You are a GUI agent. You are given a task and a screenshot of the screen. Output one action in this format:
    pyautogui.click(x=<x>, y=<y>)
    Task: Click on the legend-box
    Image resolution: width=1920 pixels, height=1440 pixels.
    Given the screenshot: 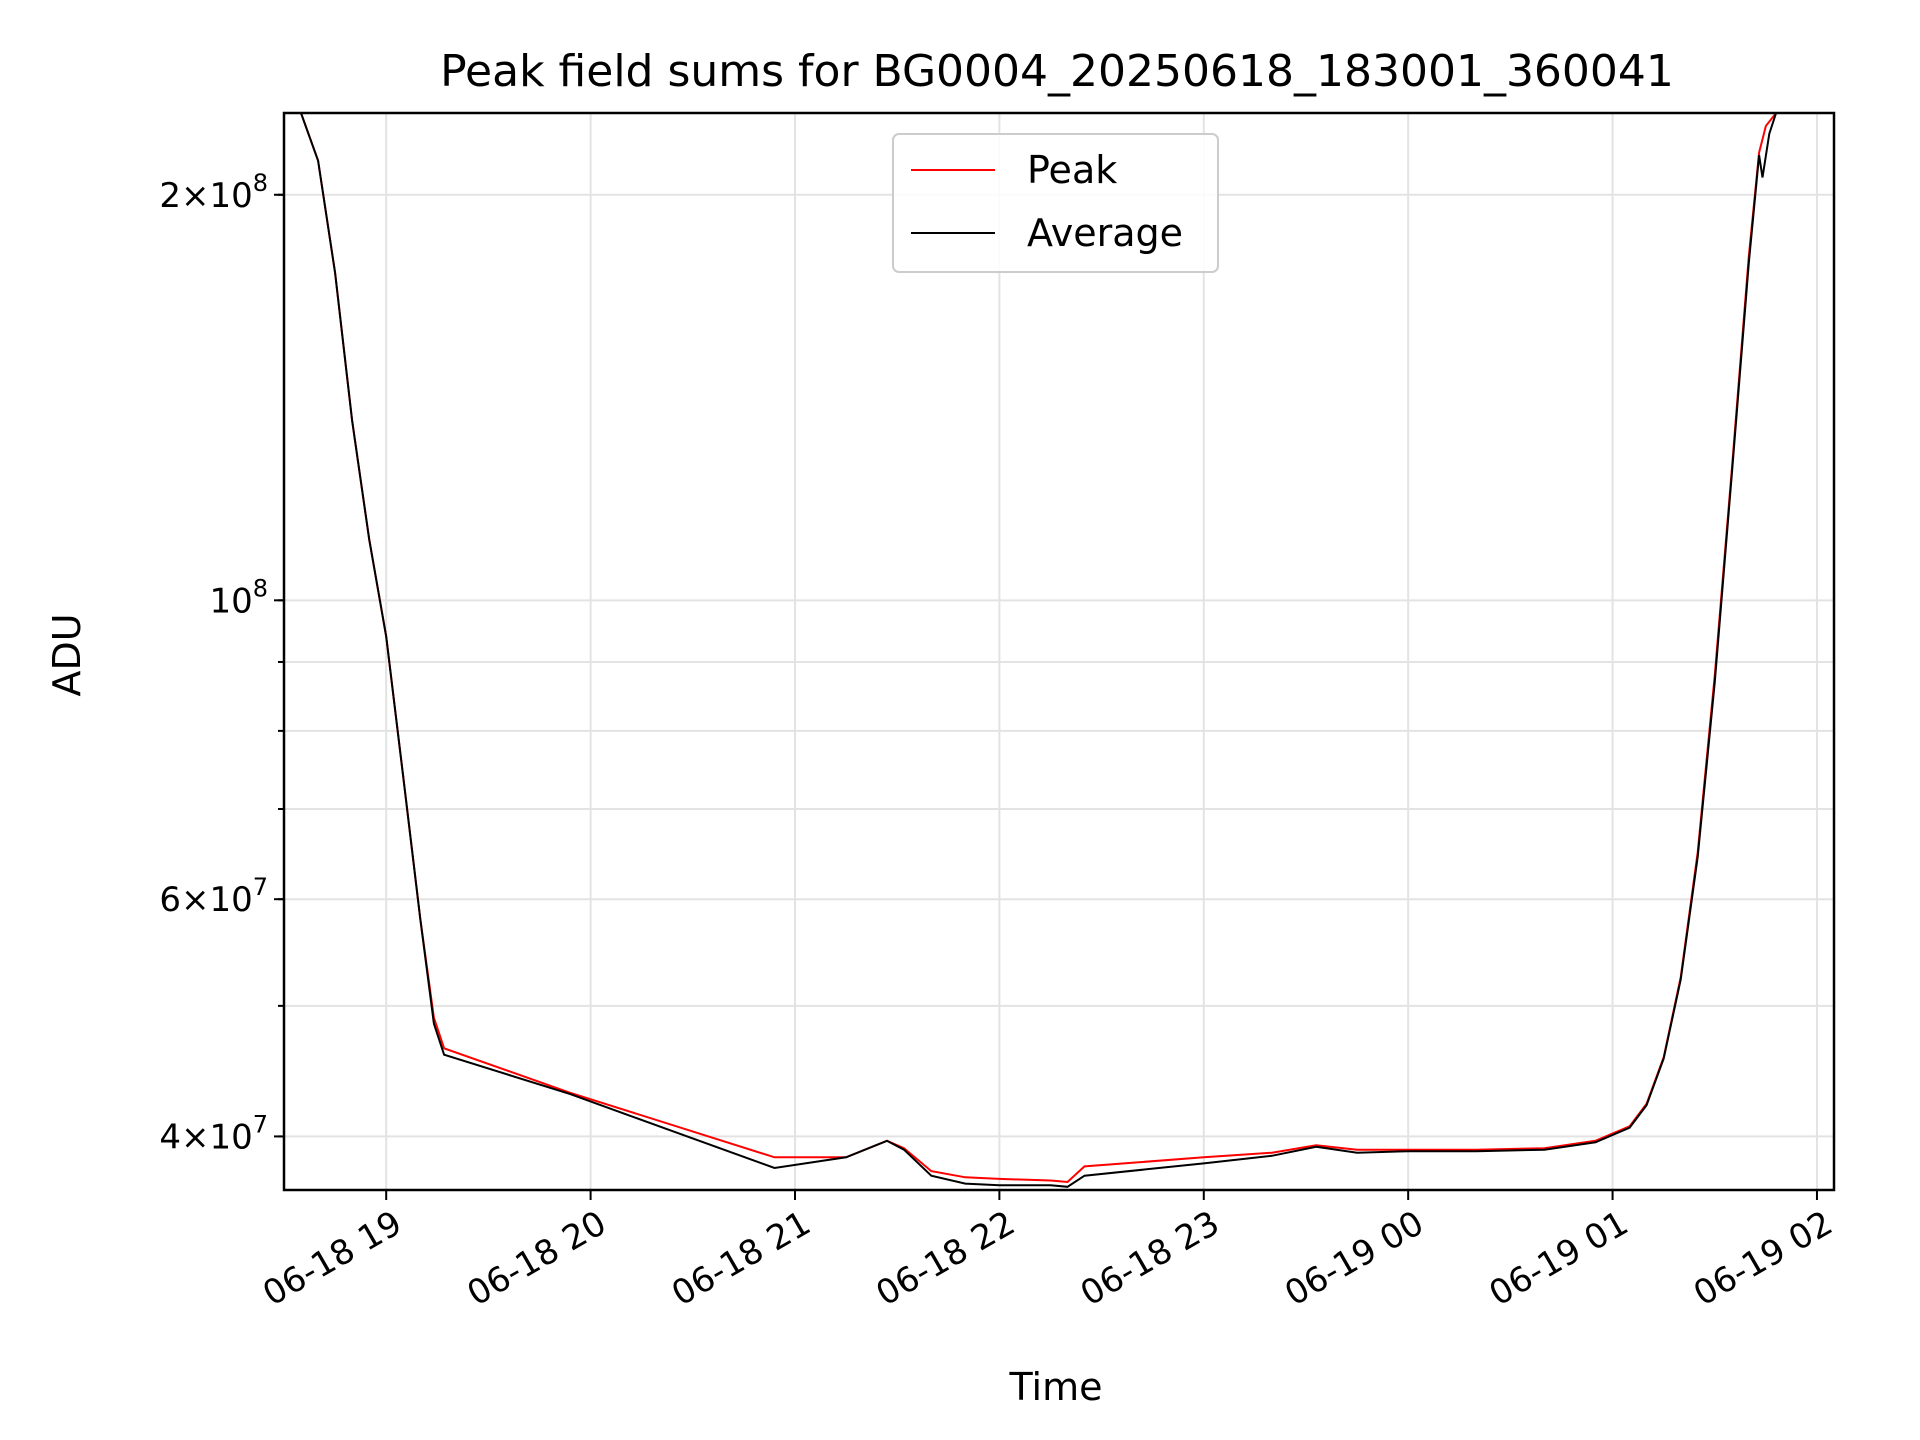 What is the action you would take?
    pyautogui.click(x=1055, y=203)
    